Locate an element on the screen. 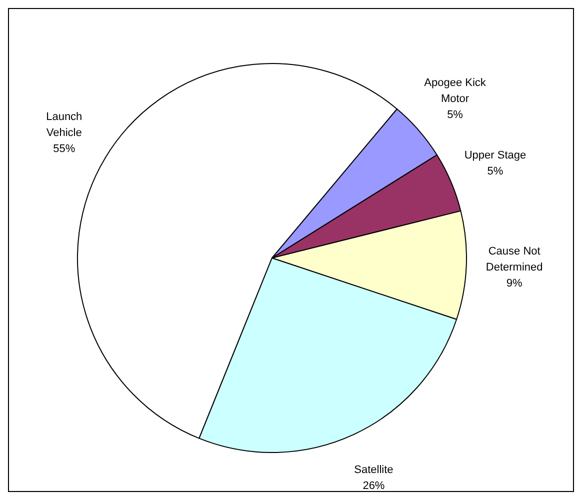  data-label: 55% is located at coordinates (64, 149).